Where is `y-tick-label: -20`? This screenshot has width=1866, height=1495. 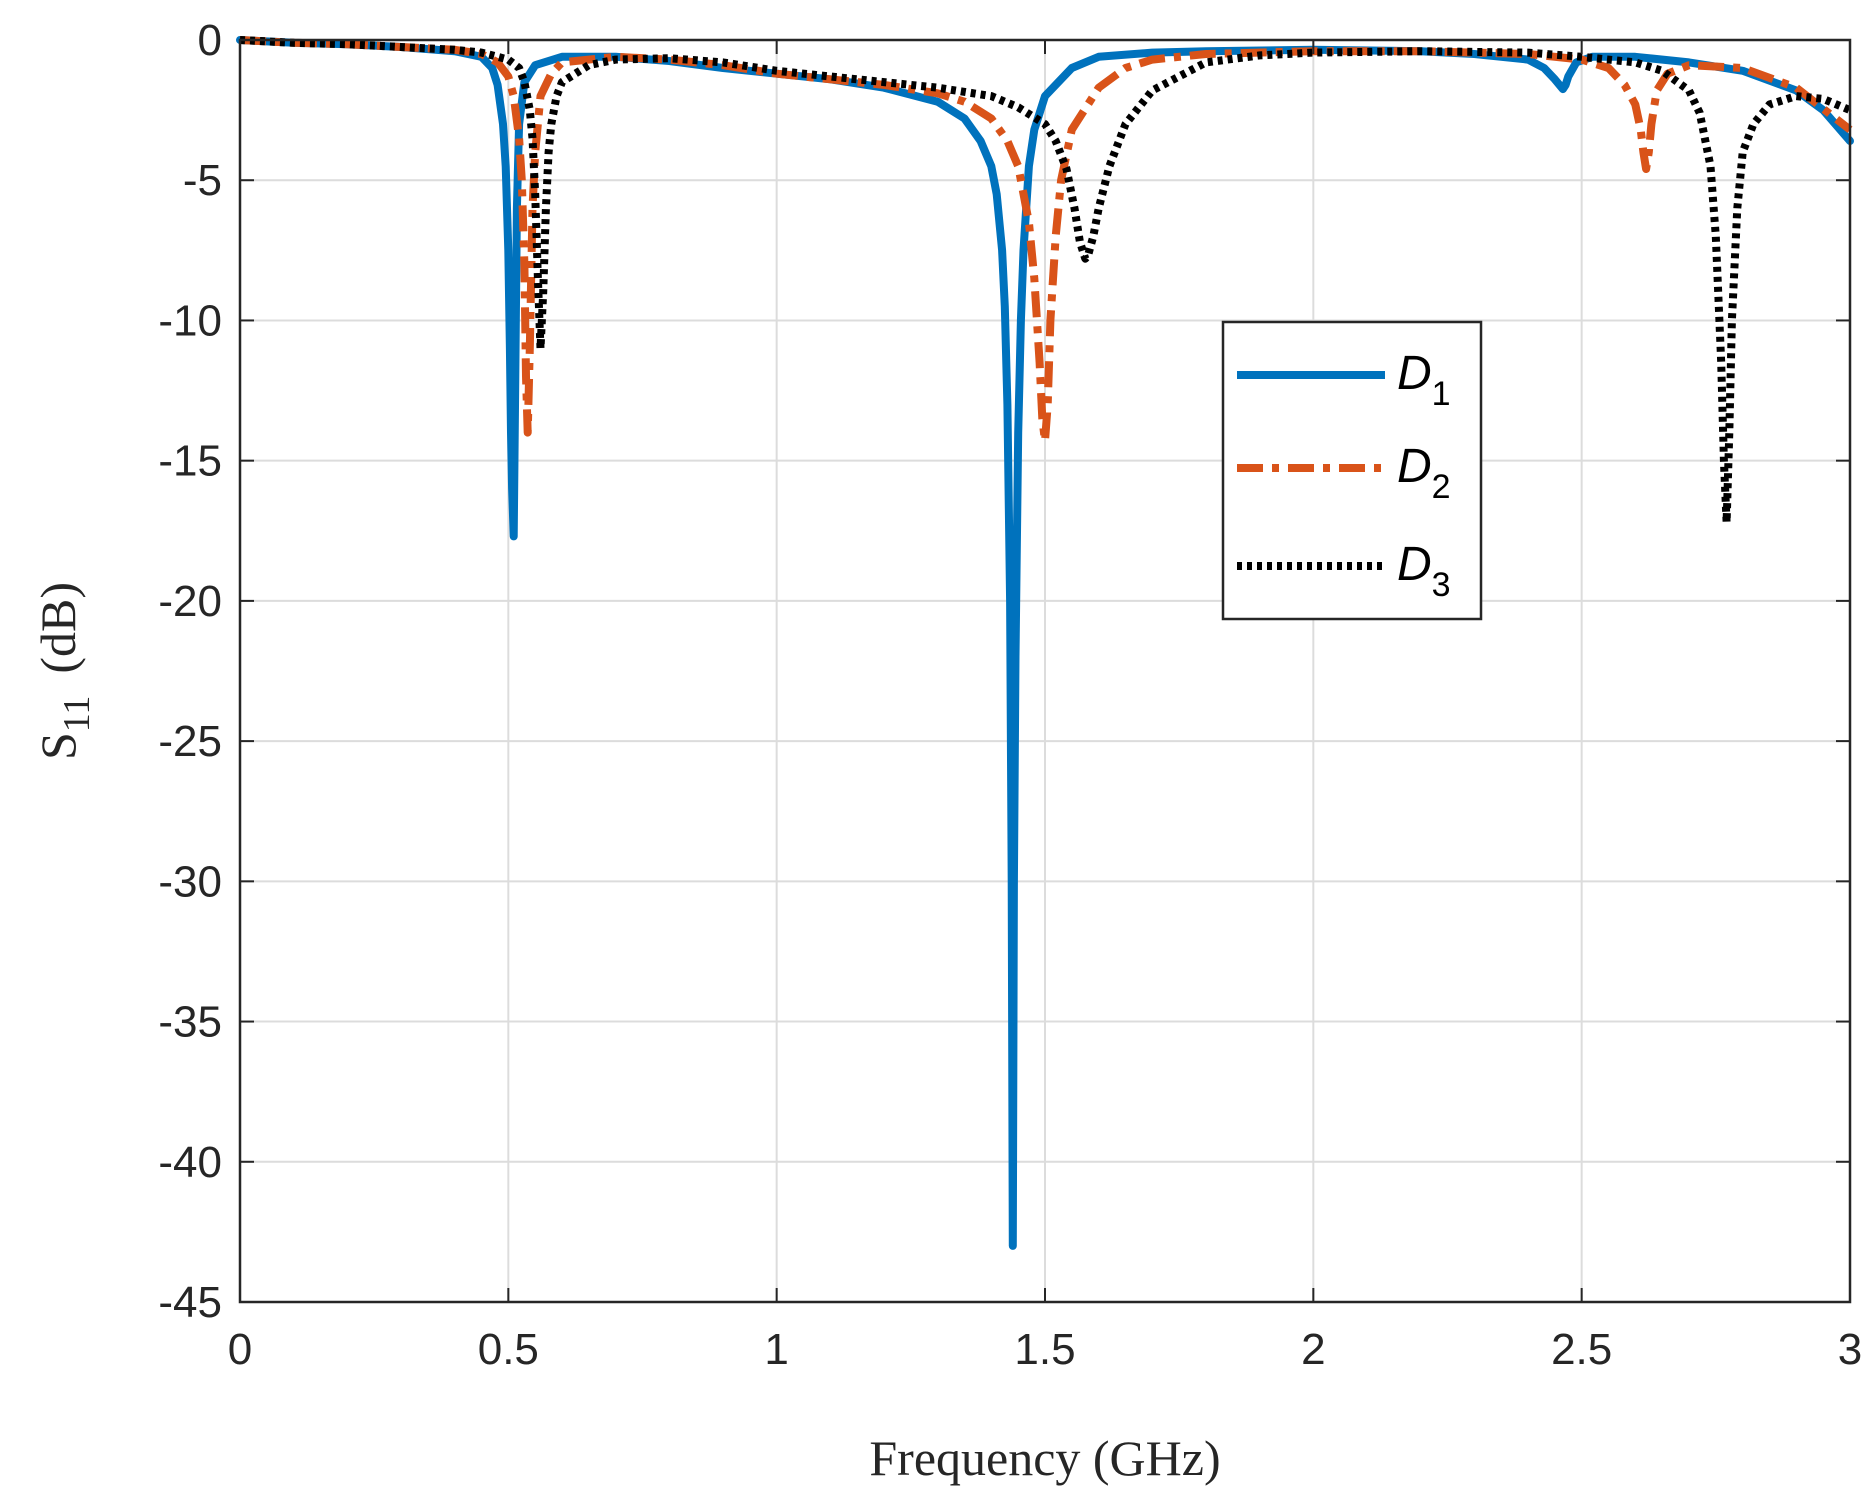 y-tick-label: -20 is located at coordinates (190, 601).